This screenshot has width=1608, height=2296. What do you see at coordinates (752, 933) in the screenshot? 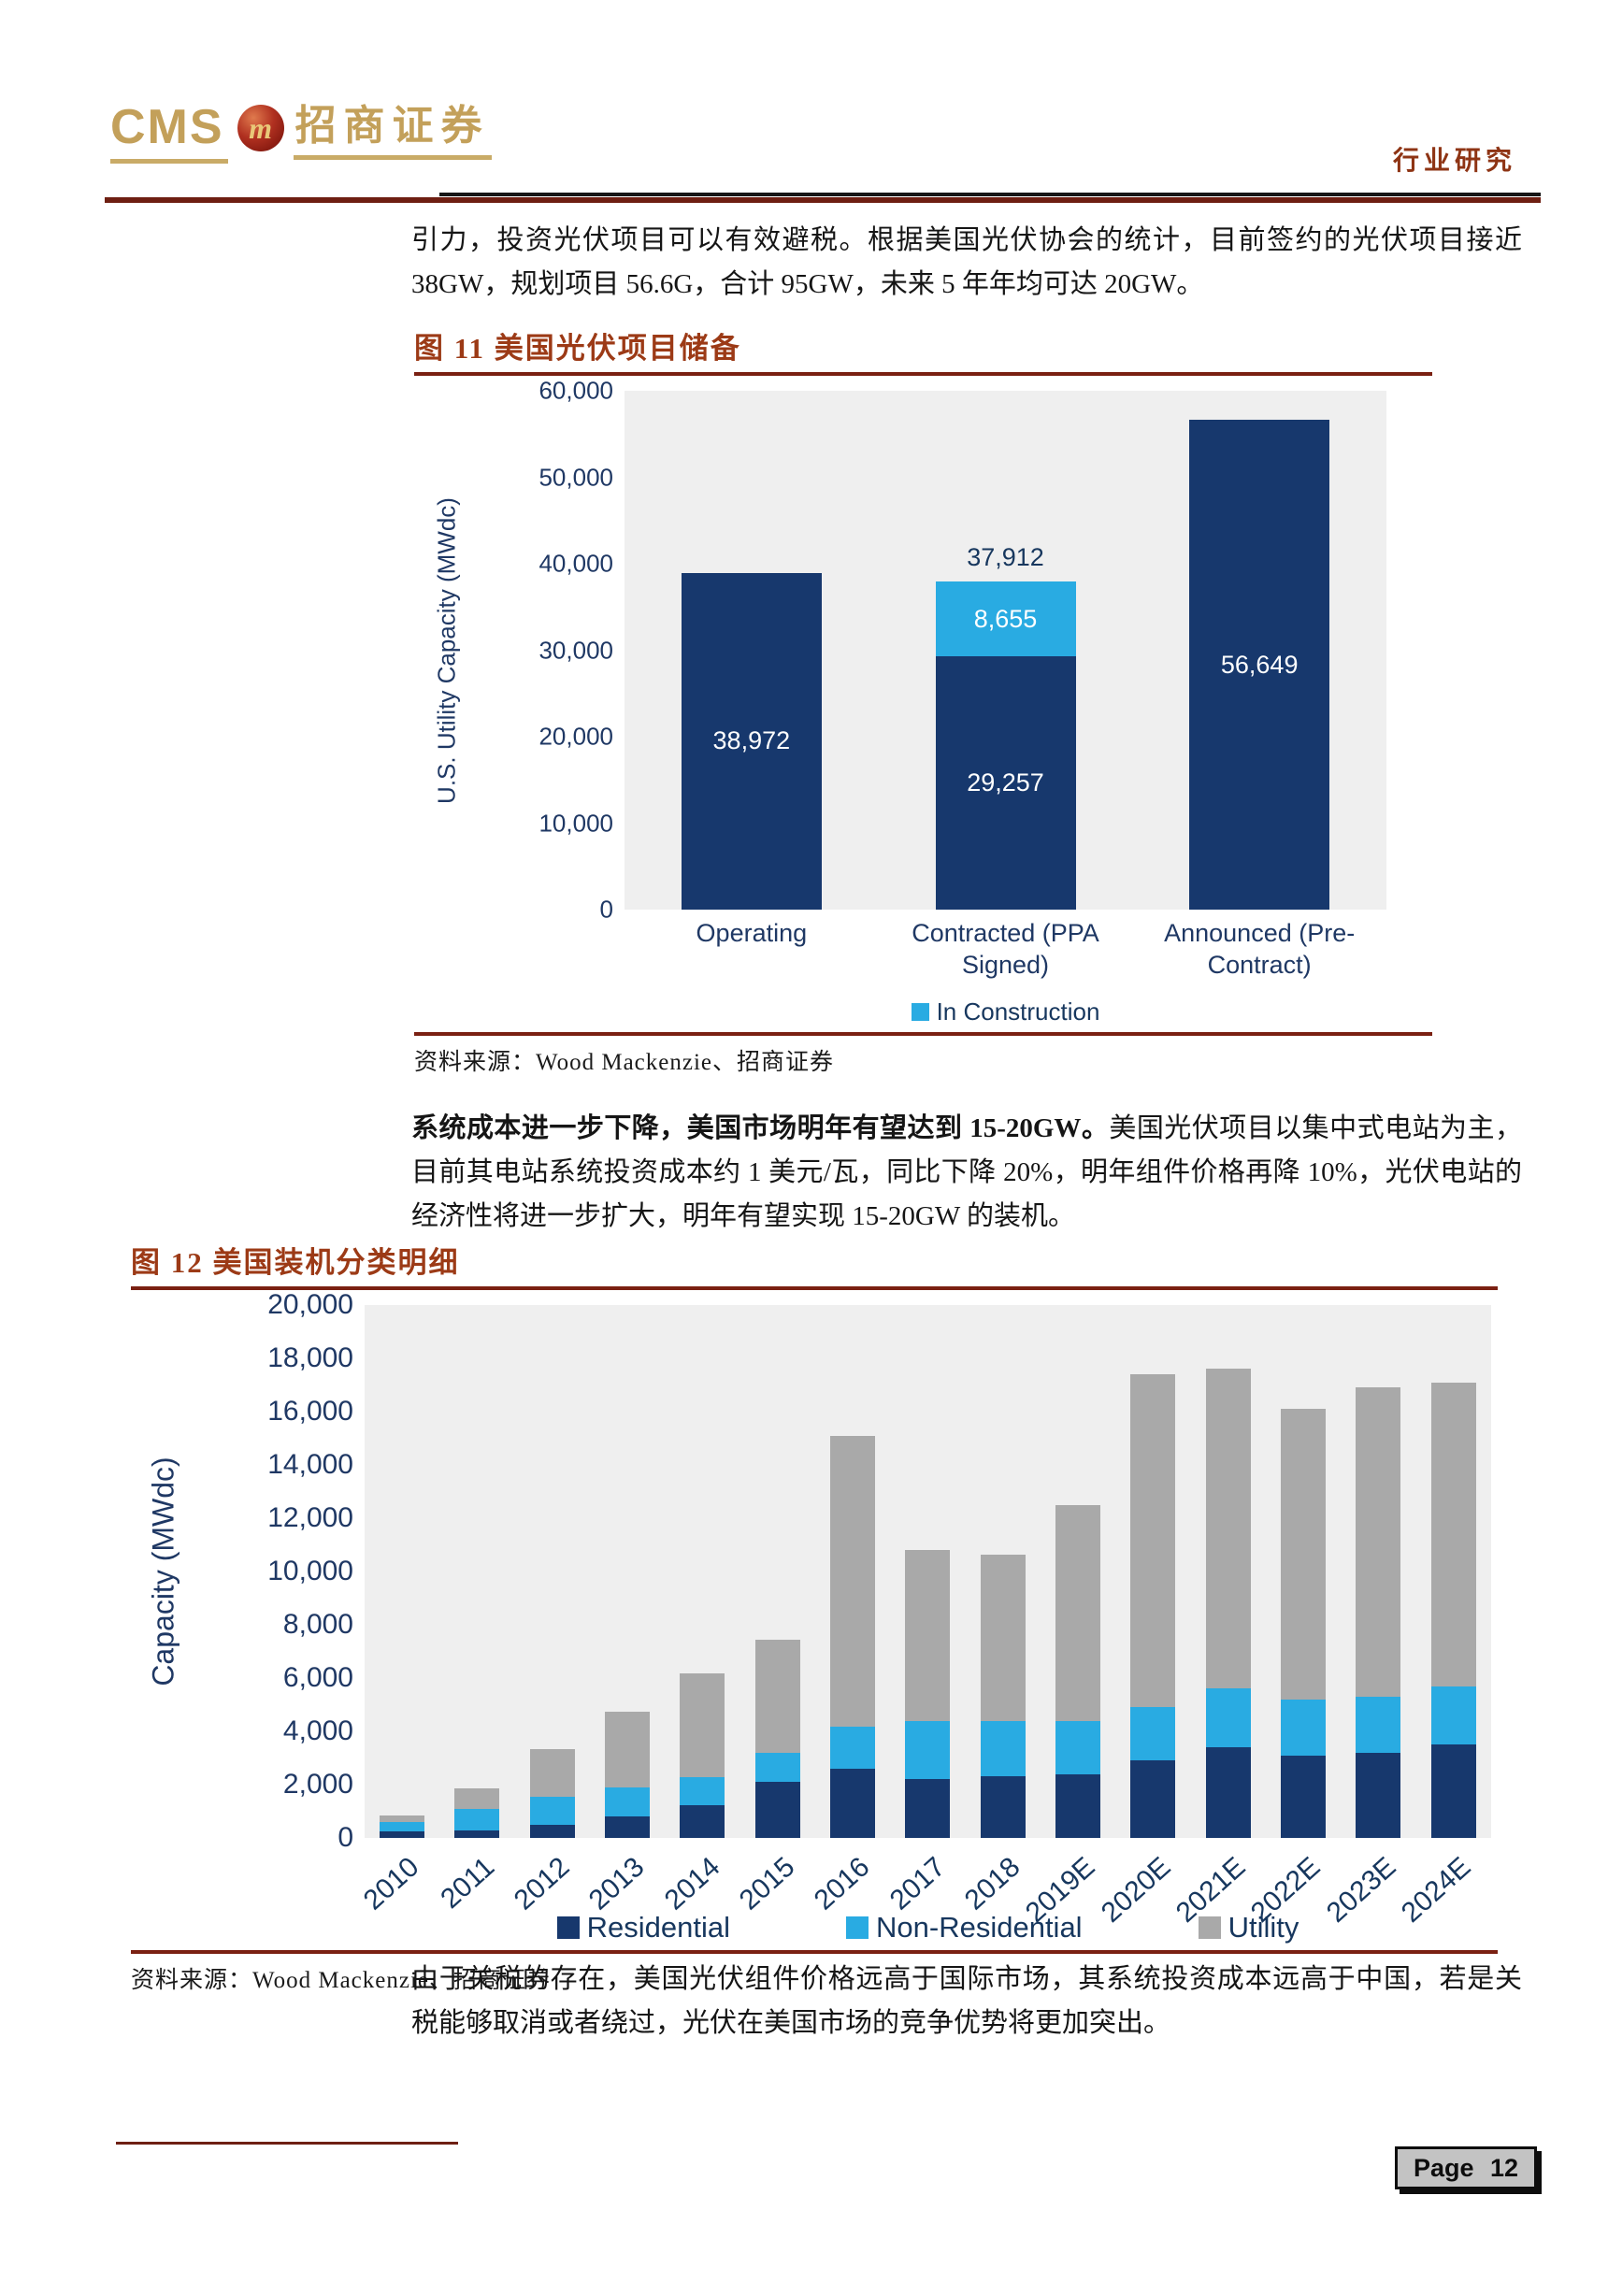
I see `x-tick-label: Operating` at bounding box center [752, 933].